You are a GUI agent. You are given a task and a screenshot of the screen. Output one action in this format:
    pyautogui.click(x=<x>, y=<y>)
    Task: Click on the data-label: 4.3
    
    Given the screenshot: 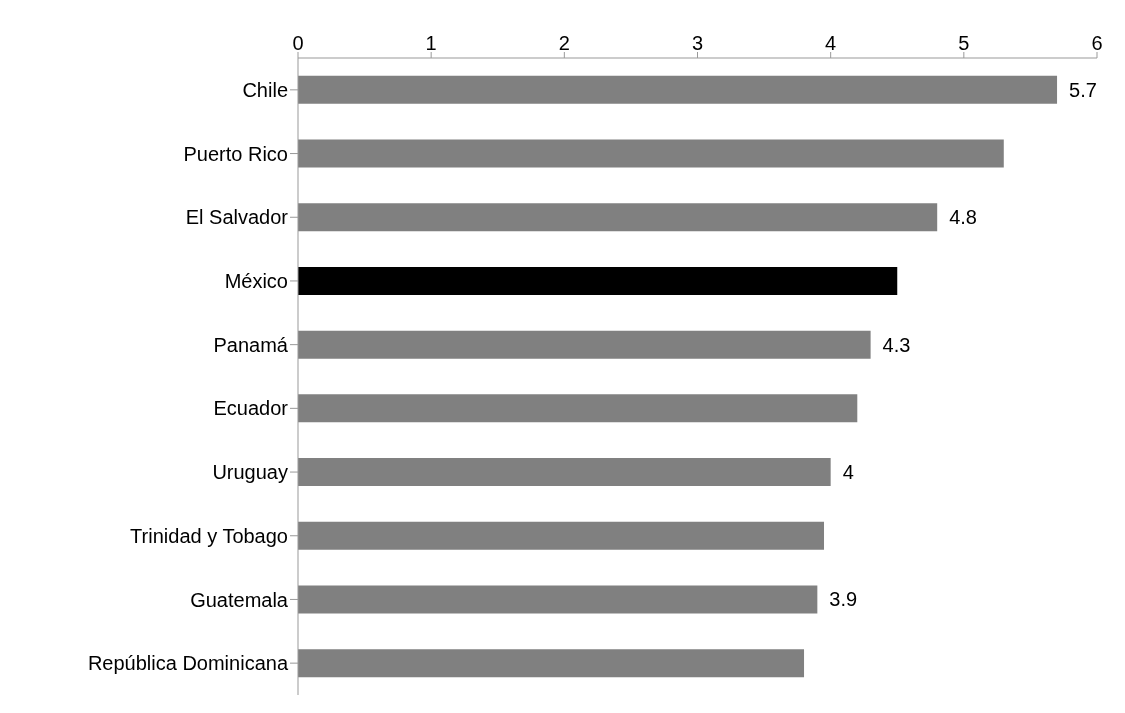 What is the action you would take?
    pyautogui.click(x=896, y=344)
    